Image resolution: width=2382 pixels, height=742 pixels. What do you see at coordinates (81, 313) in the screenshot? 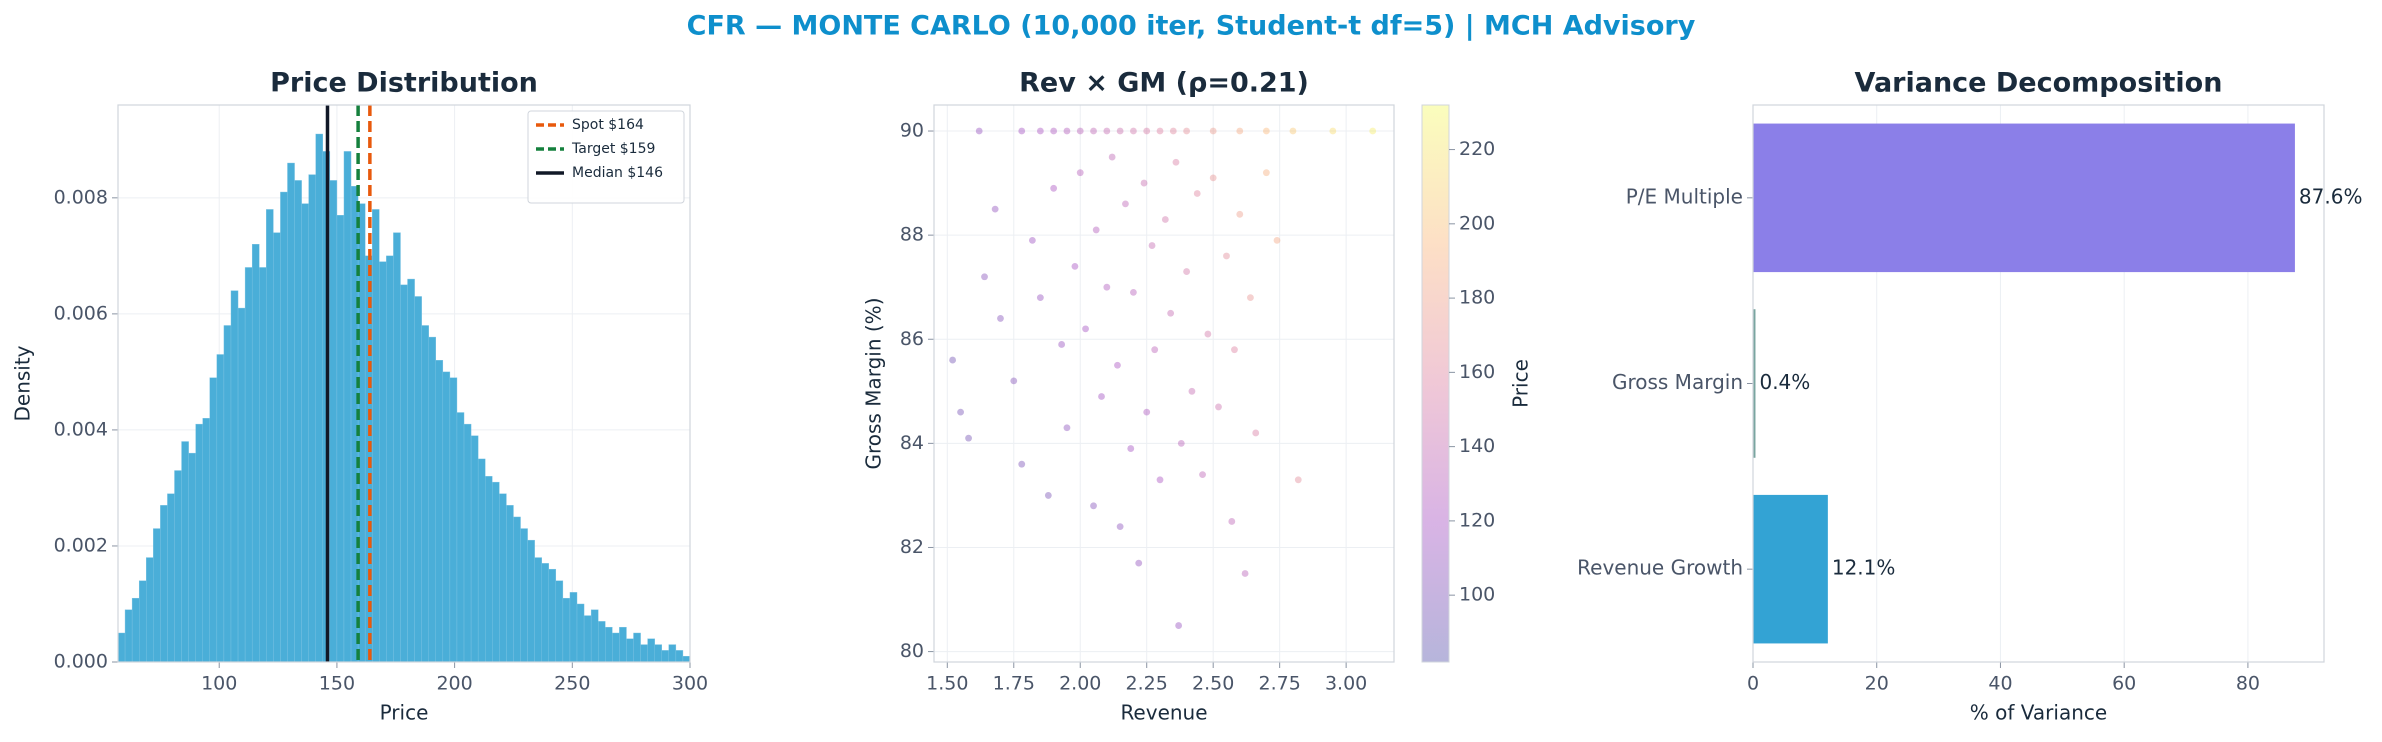
I see `y-tick-label: 0.006` at bounding box center [81, 313].